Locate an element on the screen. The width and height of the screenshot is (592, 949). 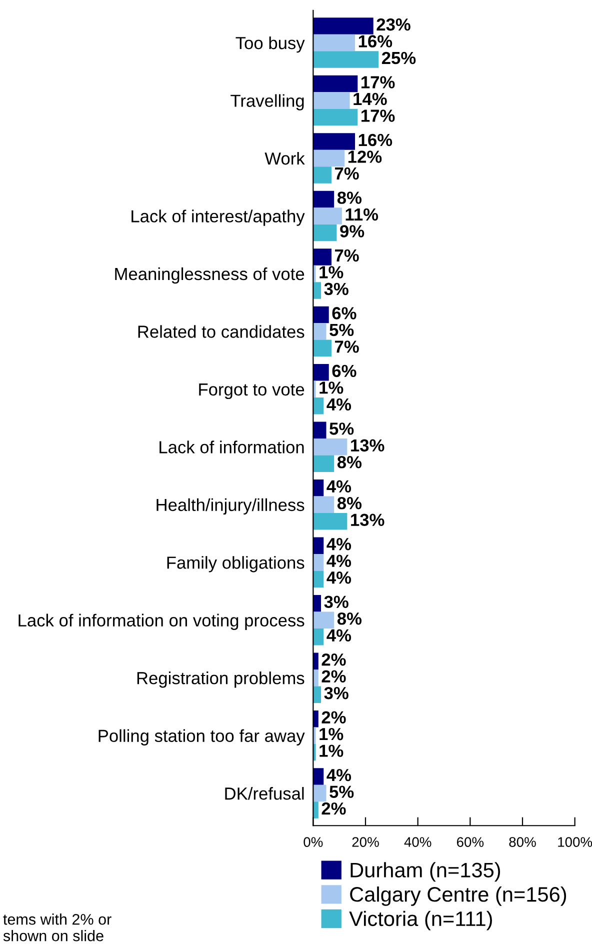
data-label: 14% is located at coordinates (370, 99).